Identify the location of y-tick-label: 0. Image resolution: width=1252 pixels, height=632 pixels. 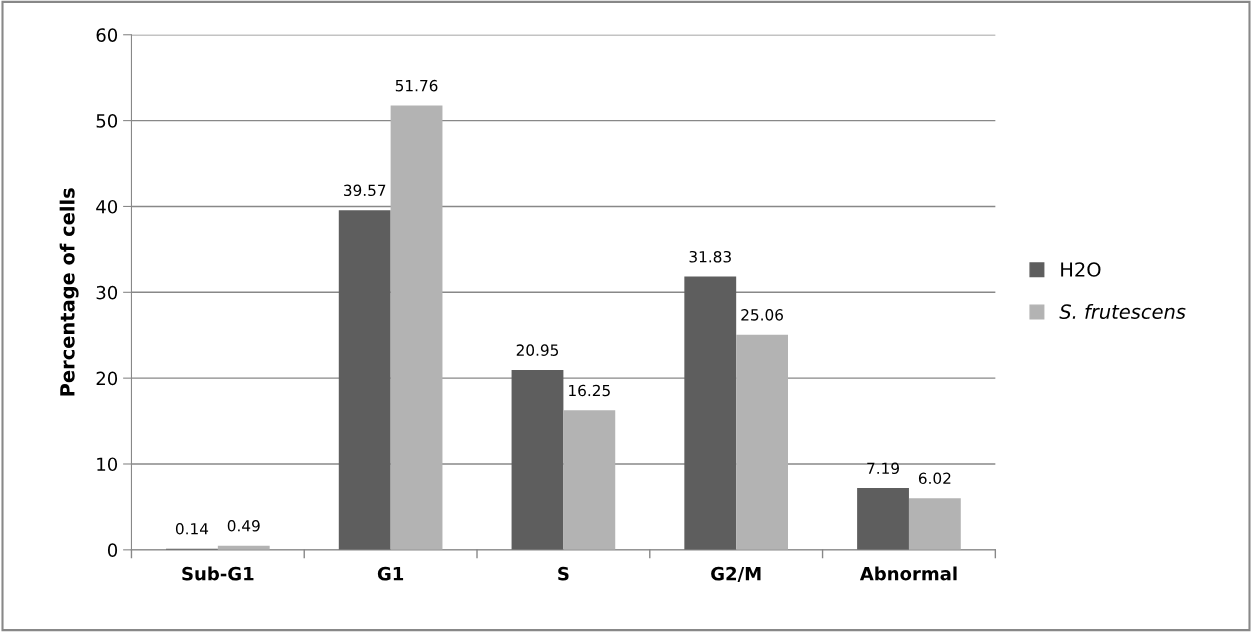
(112, 550).